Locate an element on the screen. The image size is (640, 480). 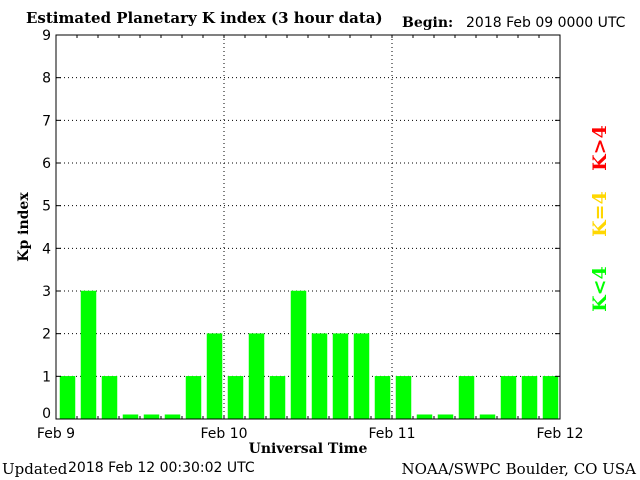
y-tick-label: 9 is located at coordinates (46, 36).